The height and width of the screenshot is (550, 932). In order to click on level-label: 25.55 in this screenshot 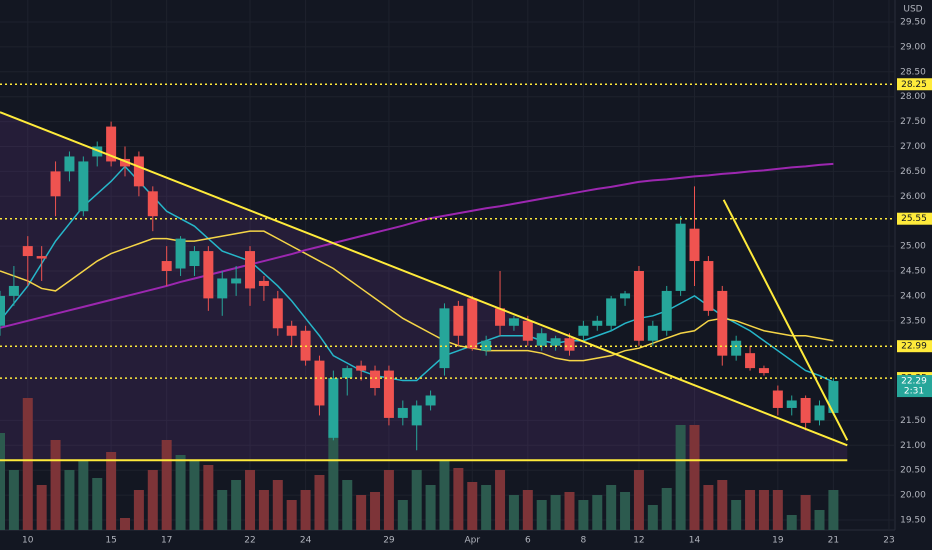, I will do `click(914, 219)`.